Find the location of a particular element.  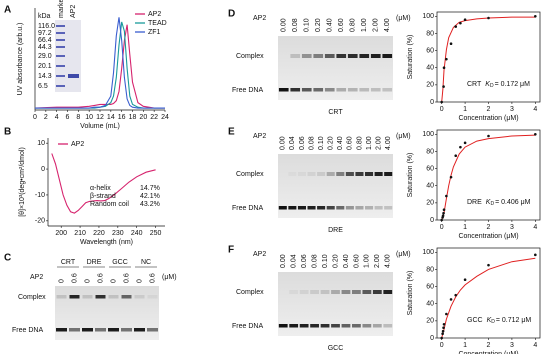

lane-label: 4.00 is located at coordinates (388, 143).